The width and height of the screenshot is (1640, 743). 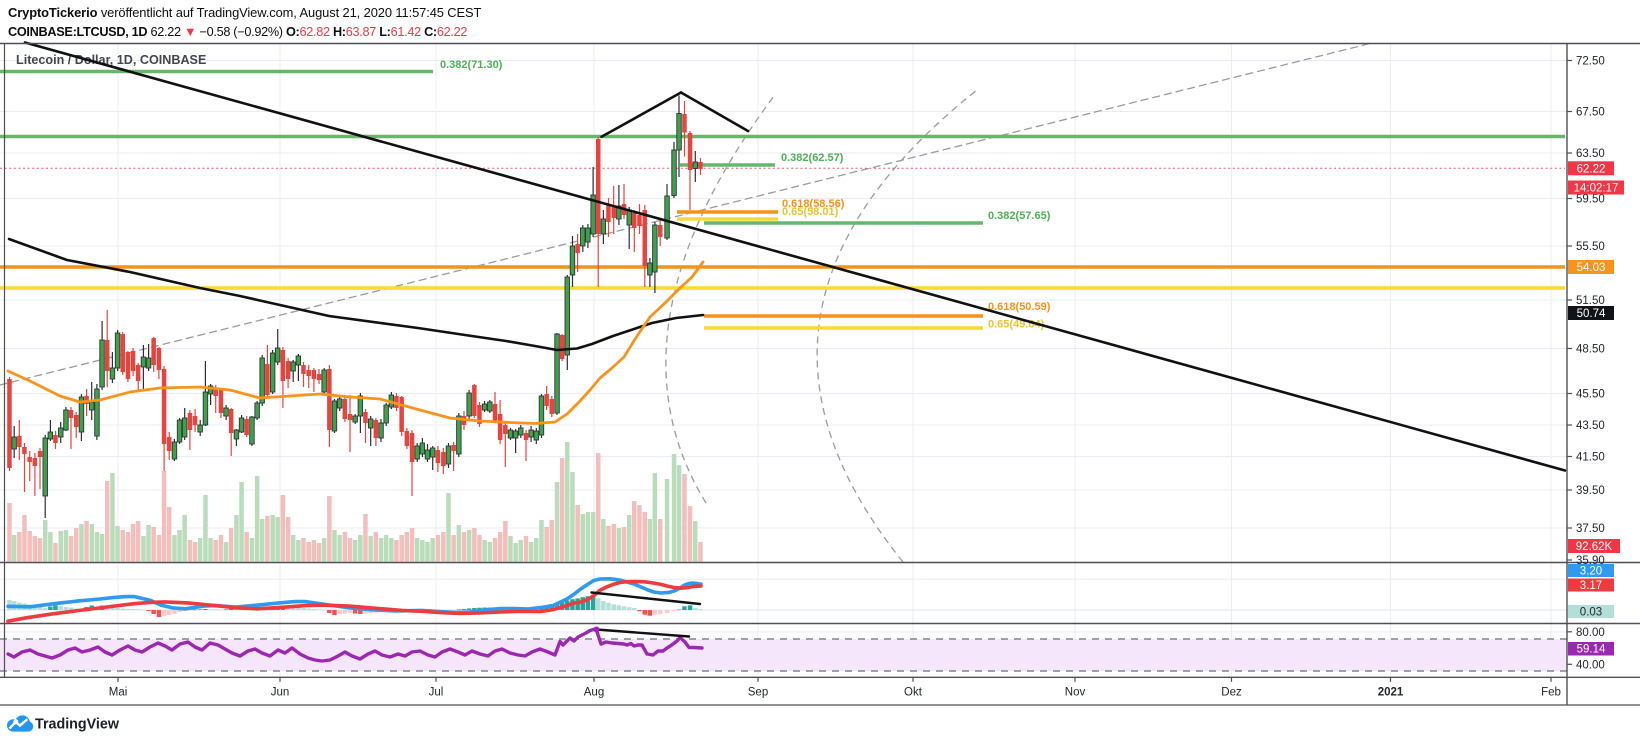 I want to click on svg-text: 0.382(71.30), so click(x=471, y=65).